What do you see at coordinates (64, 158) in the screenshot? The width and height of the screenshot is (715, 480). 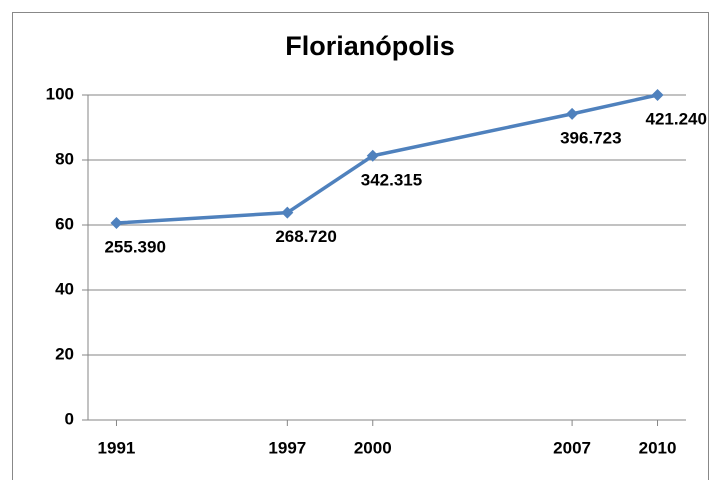 I see `y-tick-label: 80` at bounding box center [64, 158].